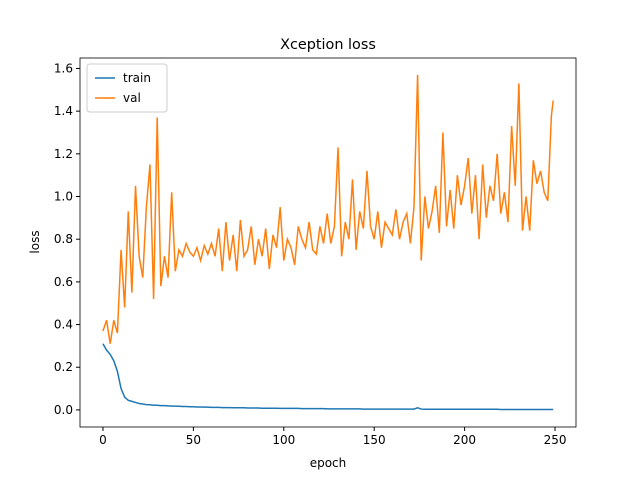 Image resolution: width=640 pixels, height=480 pixels. I want to click on y-tick-label: 1.2, so click(63, 154).